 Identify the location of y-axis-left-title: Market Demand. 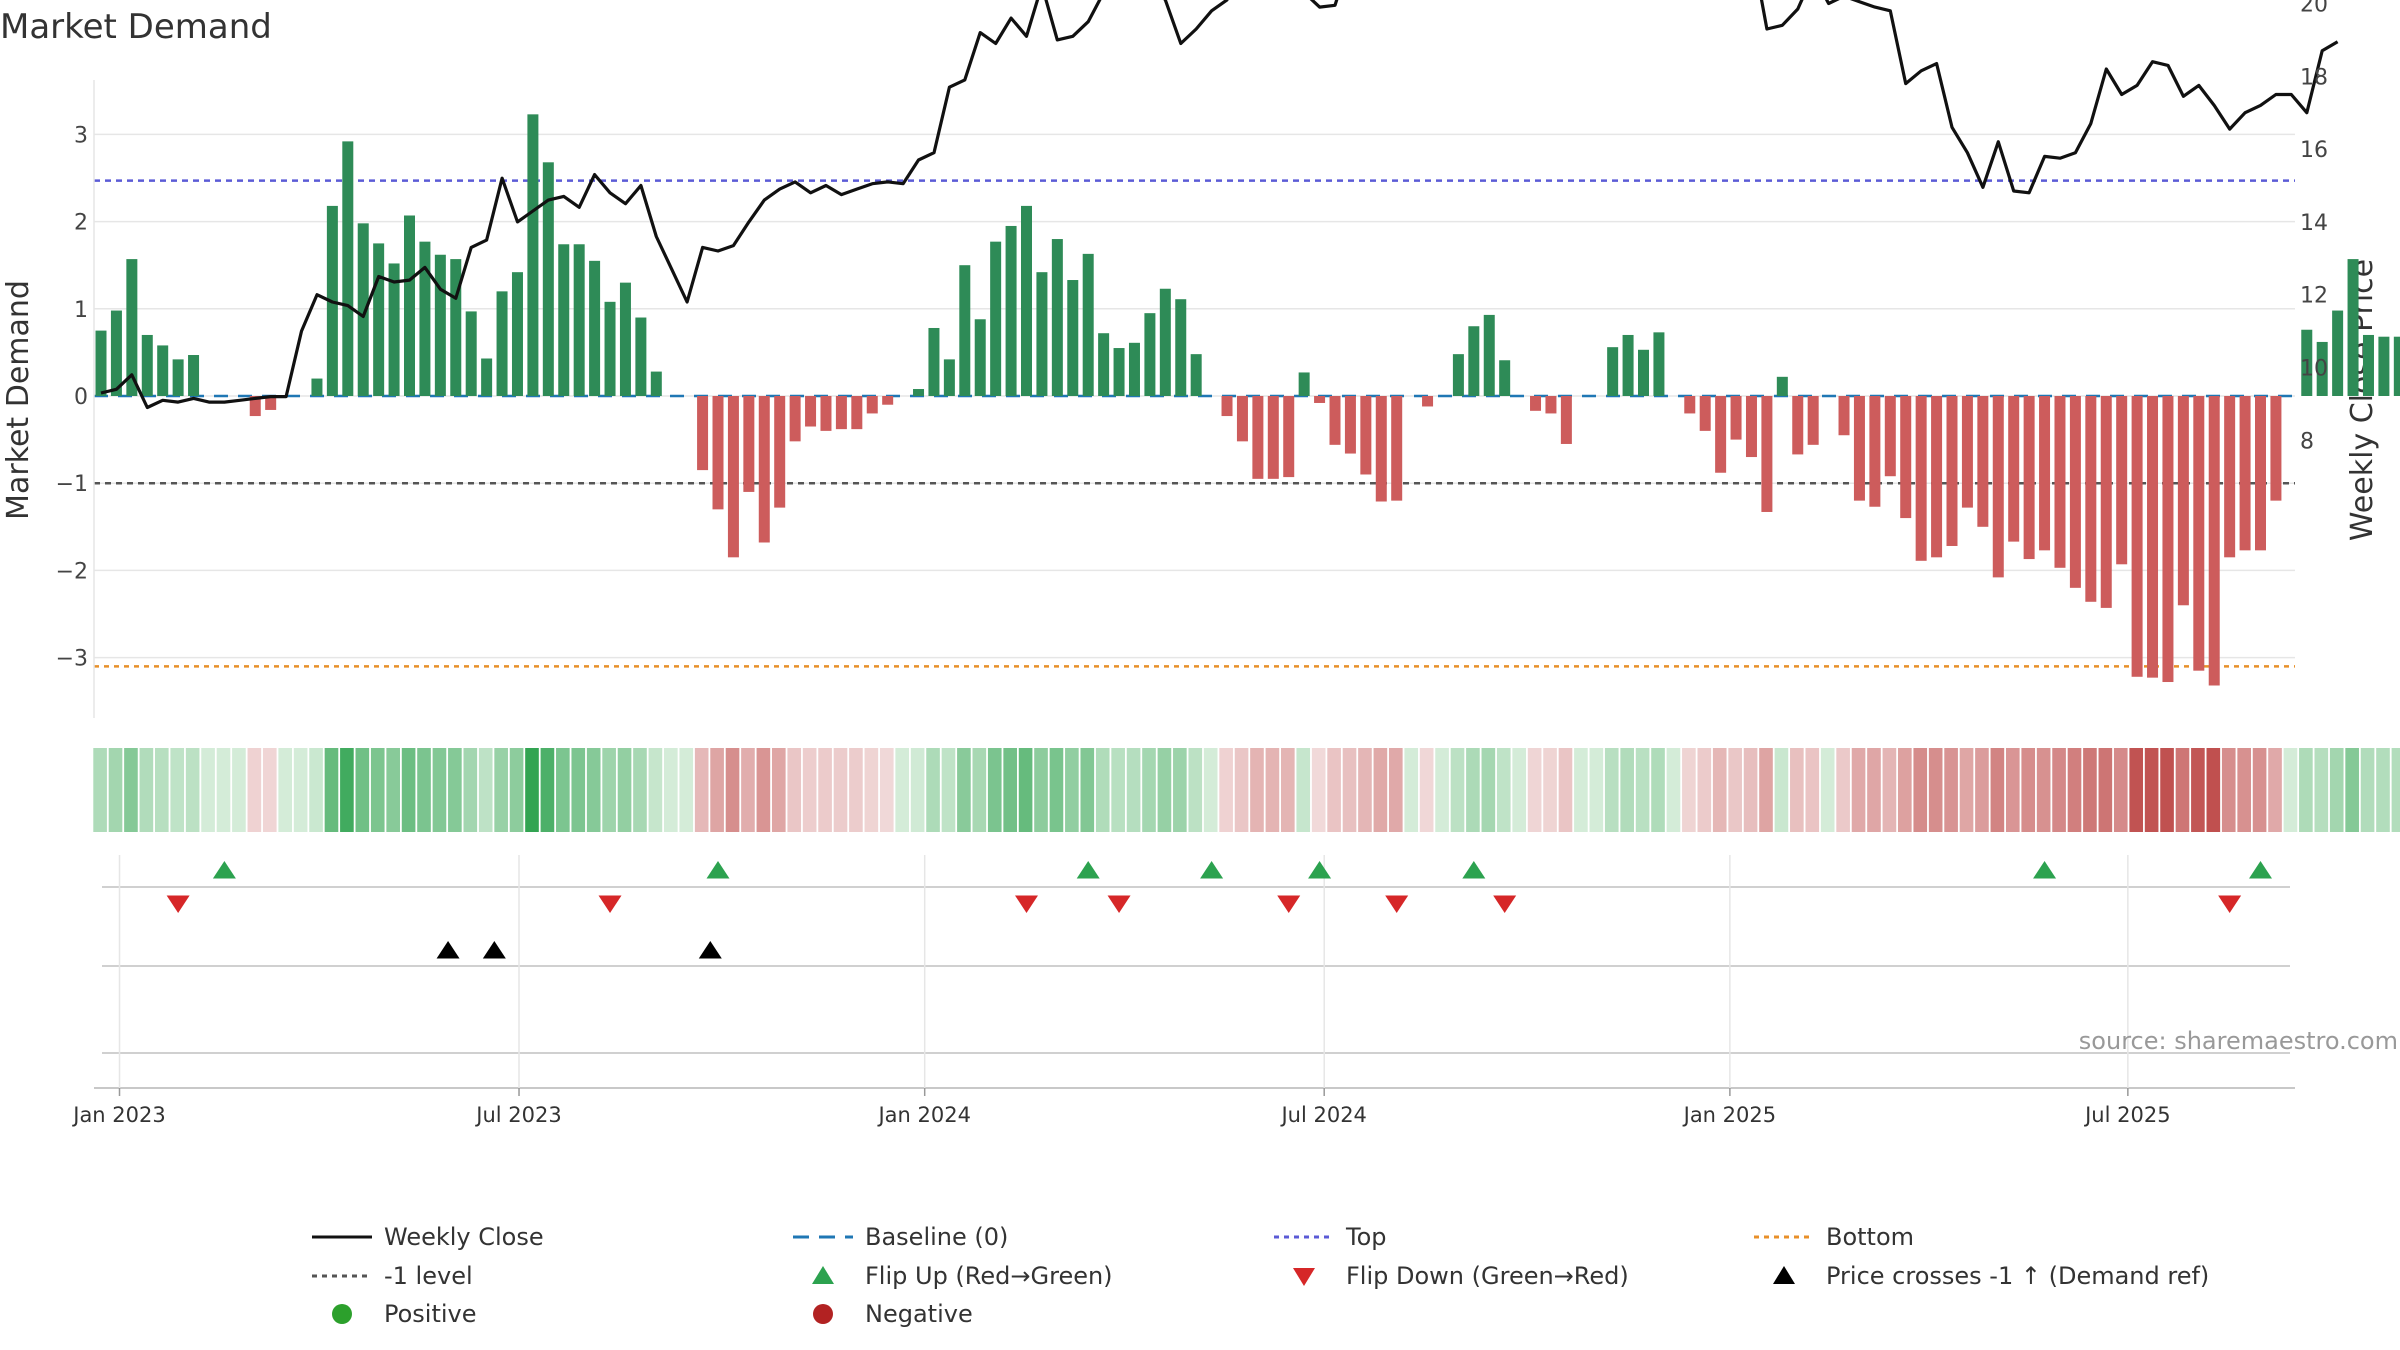
(18, 400).